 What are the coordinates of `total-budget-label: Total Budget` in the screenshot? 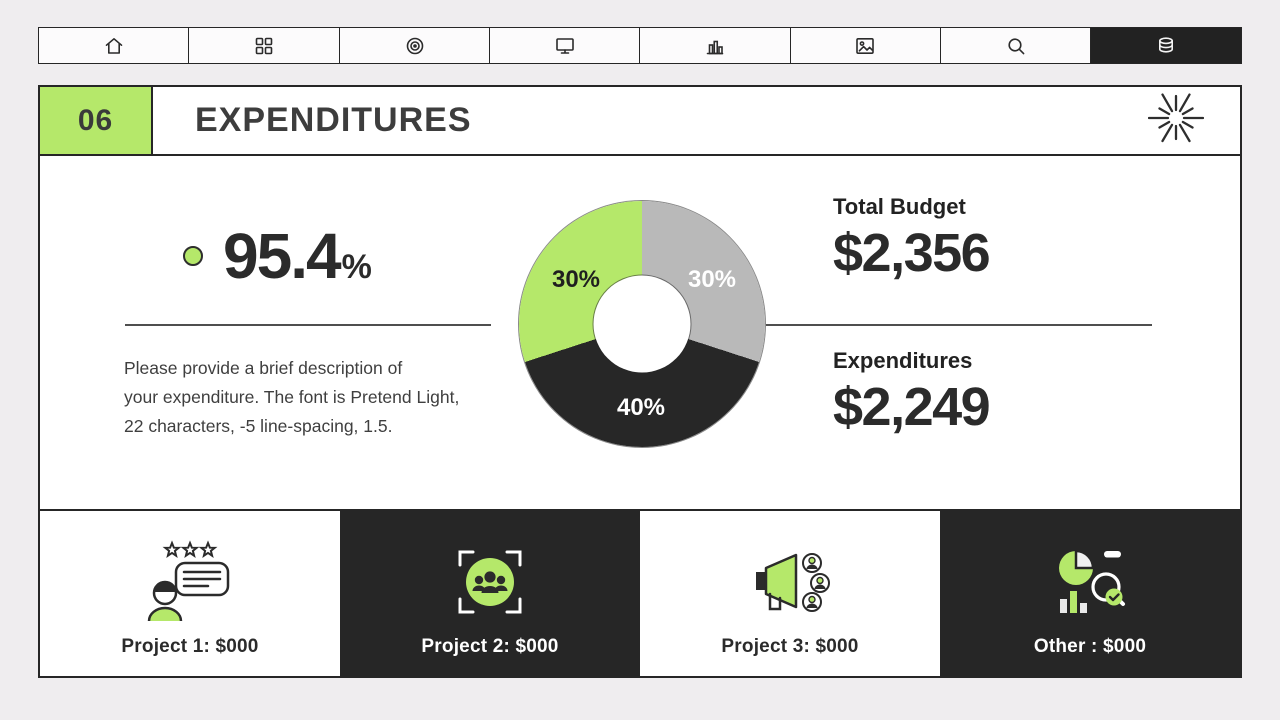 It's located at (899, 206).